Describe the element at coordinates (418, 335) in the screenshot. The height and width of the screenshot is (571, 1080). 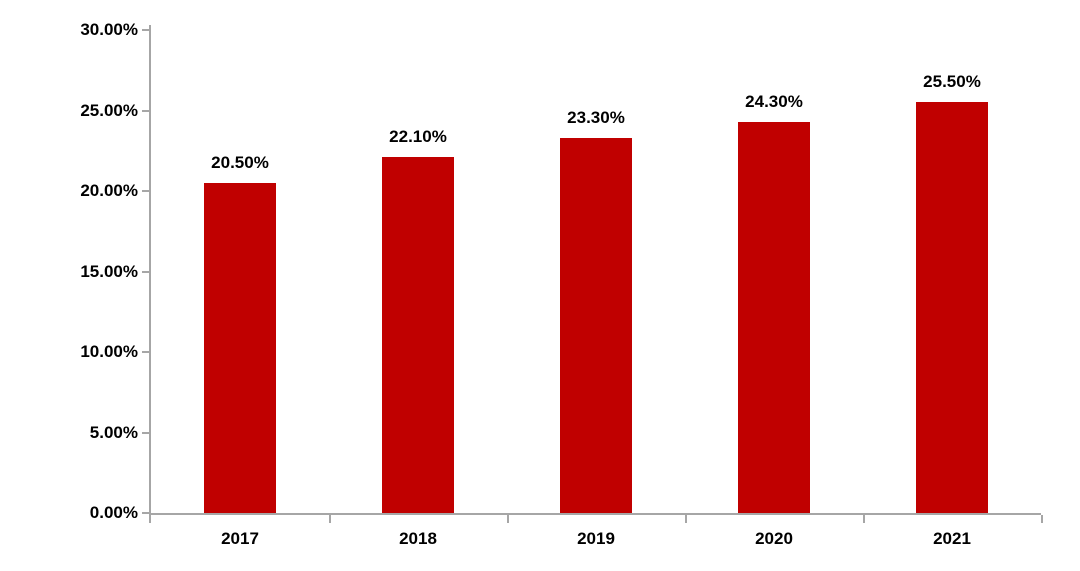
I see `bar-2018` at that location.